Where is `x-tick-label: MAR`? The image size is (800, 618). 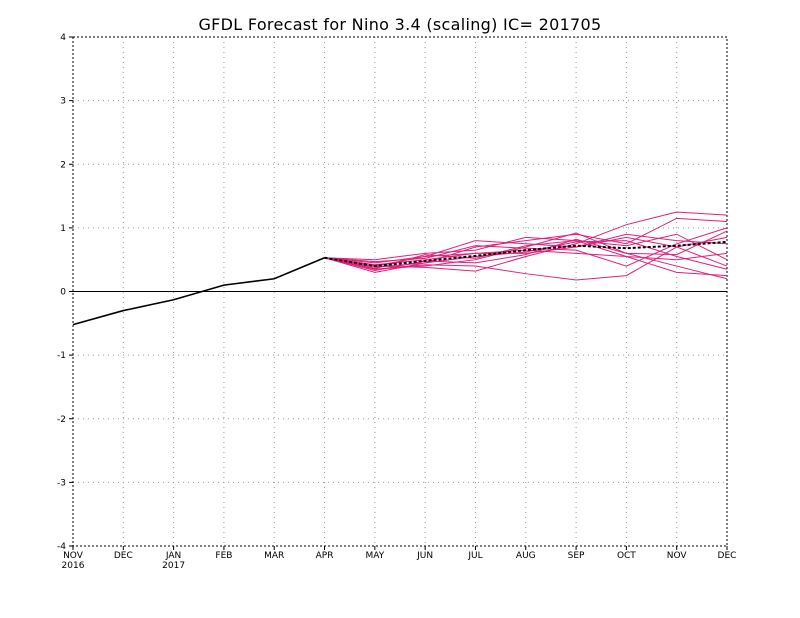 x-tick-label: MAR is located at coordinates (274, 556).